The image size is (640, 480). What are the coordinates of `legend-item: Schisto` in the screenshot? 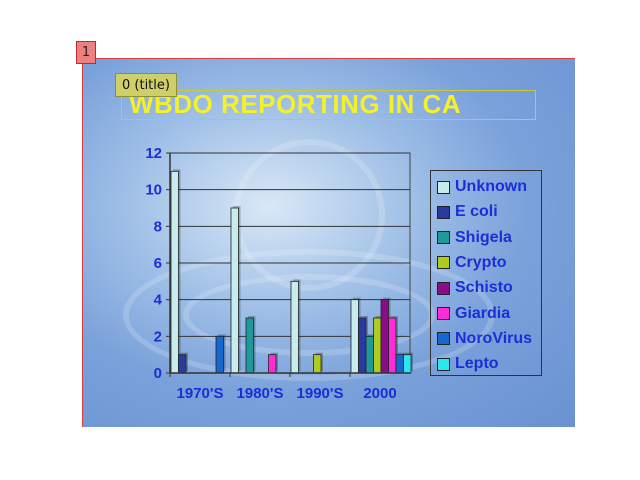 It's located at (475, 288).